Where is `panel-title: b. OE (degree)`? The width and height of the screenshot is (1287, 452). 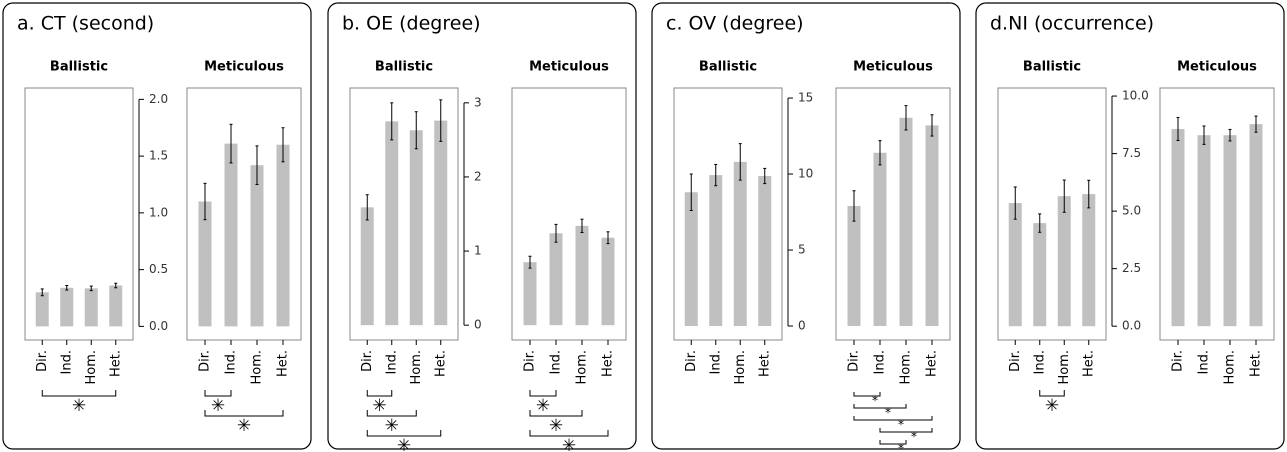
panel-title: b. OE (degree) is located at coordinates (411, 24).